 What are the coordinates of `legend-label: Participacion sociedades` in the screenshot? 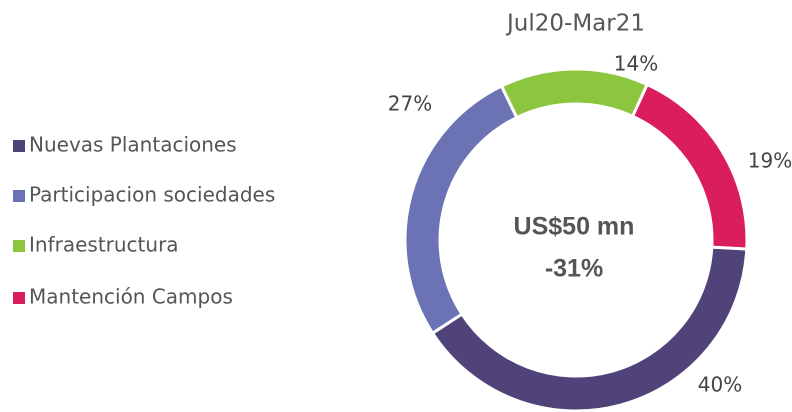 It's located at (152, 195).